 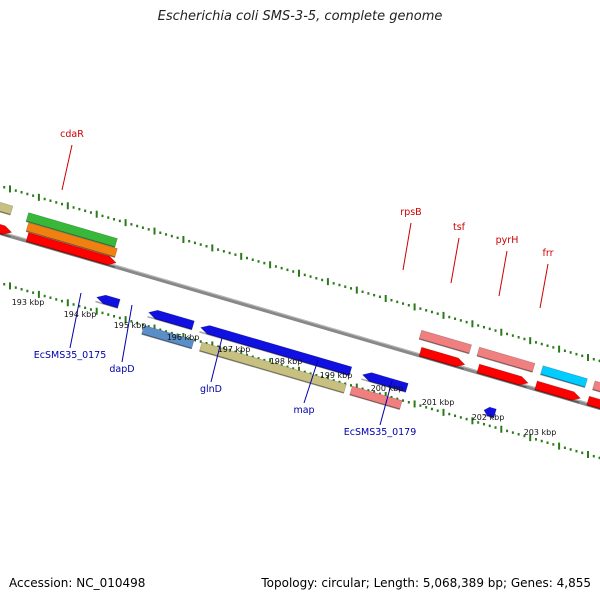 I want to click on bottom-gene-label: glnD, so click(x=211, y=389).